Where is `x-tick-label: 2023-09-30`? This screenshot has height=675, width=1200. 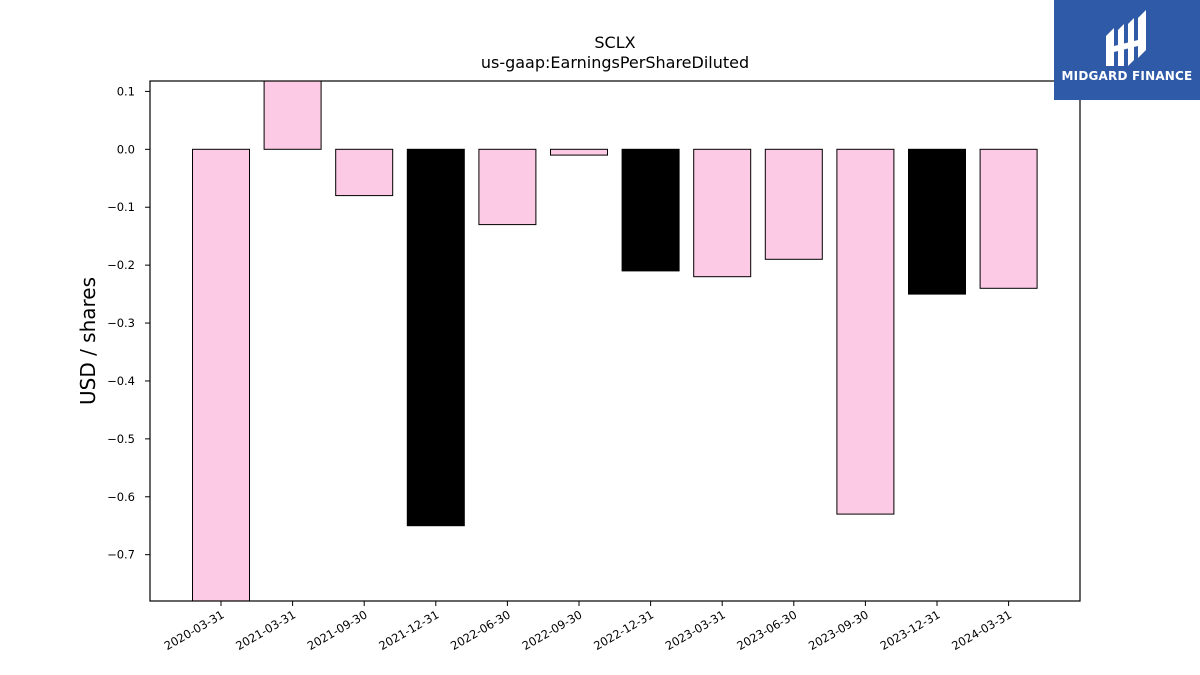 x-tick-label: 2023-09-30 is located at coordinates (838, 630).